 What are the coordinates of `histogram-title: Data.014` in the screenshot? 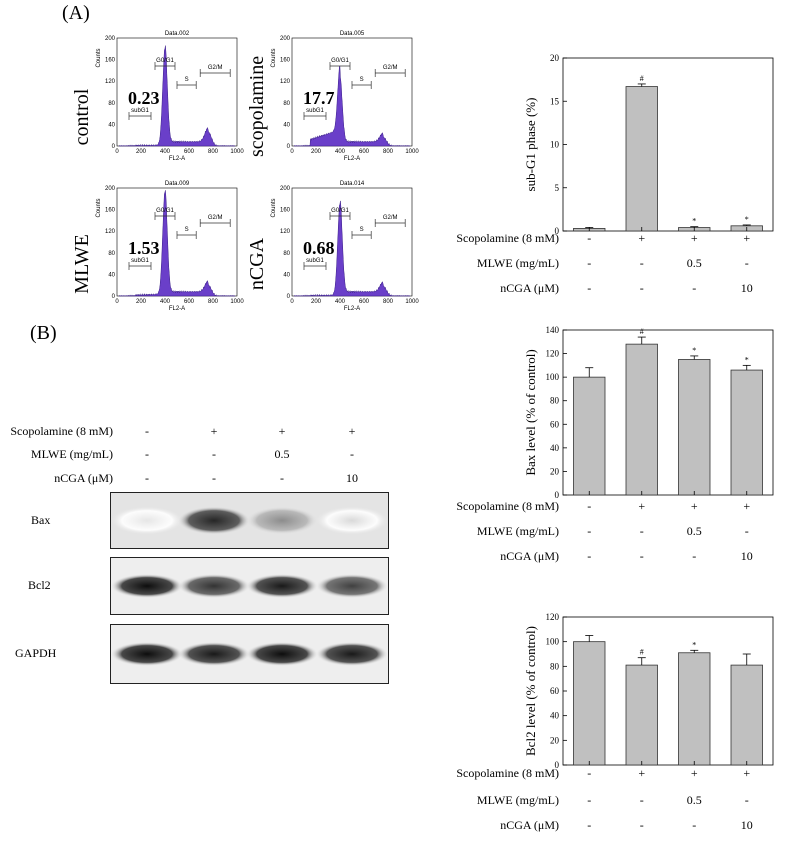 It's located at (352, 184).